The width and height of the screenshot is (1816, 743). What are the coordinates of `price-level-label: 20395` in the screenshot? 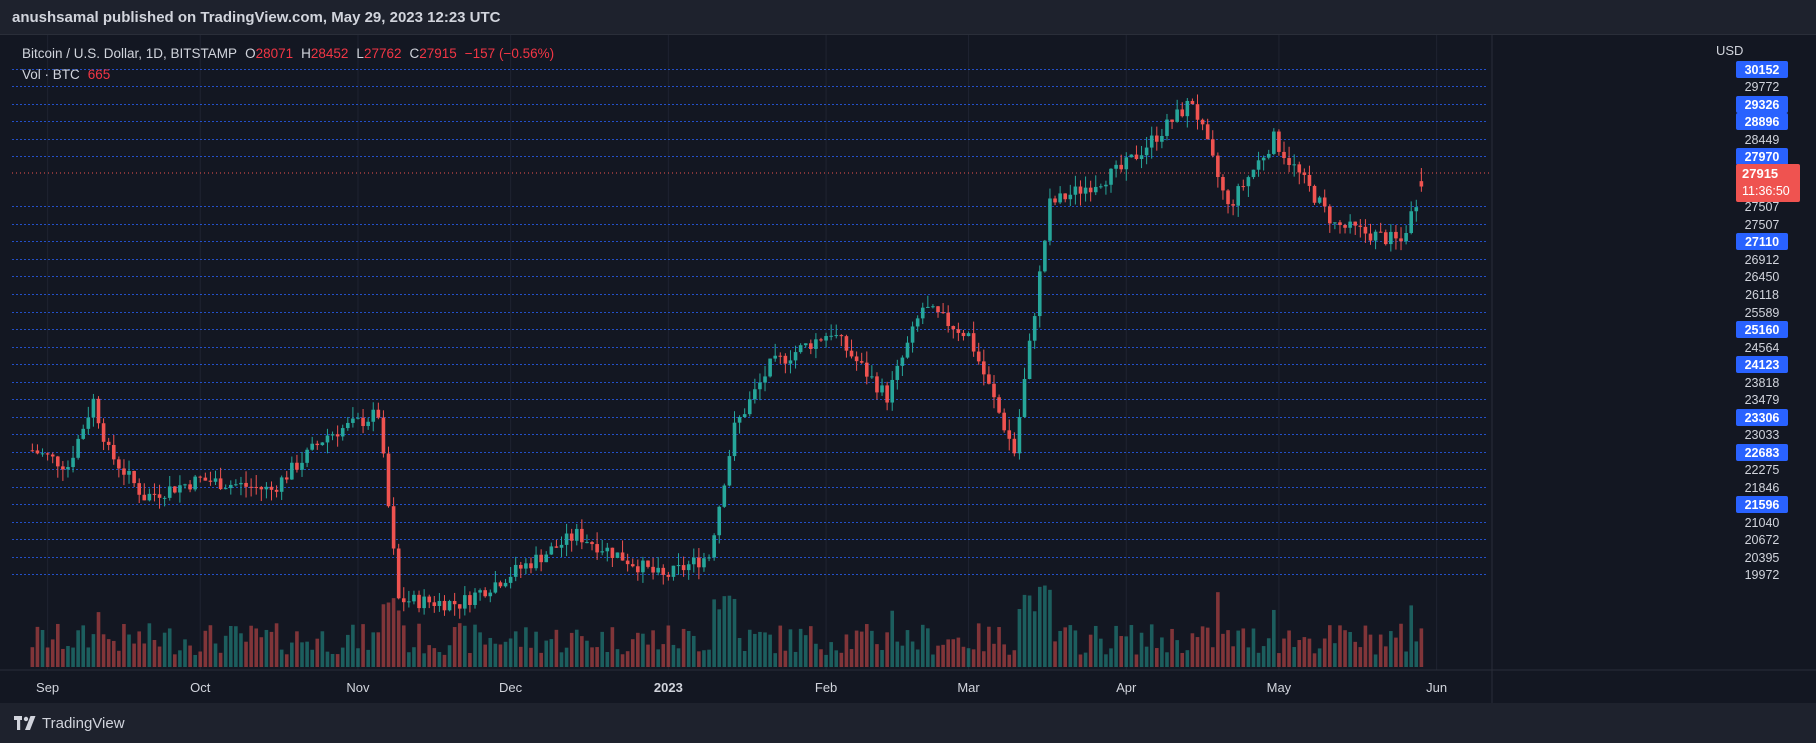 It's located at (1762, 558).